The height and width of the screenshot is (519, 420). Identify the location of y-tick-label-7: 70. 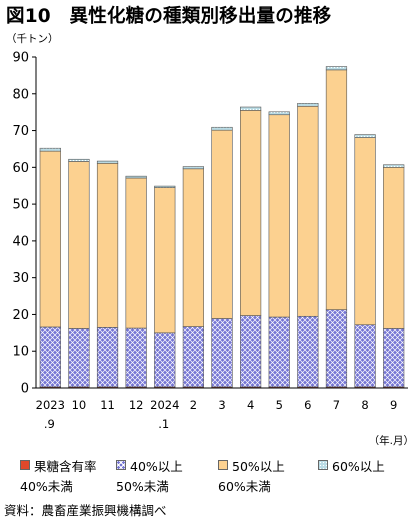
(20, 131).